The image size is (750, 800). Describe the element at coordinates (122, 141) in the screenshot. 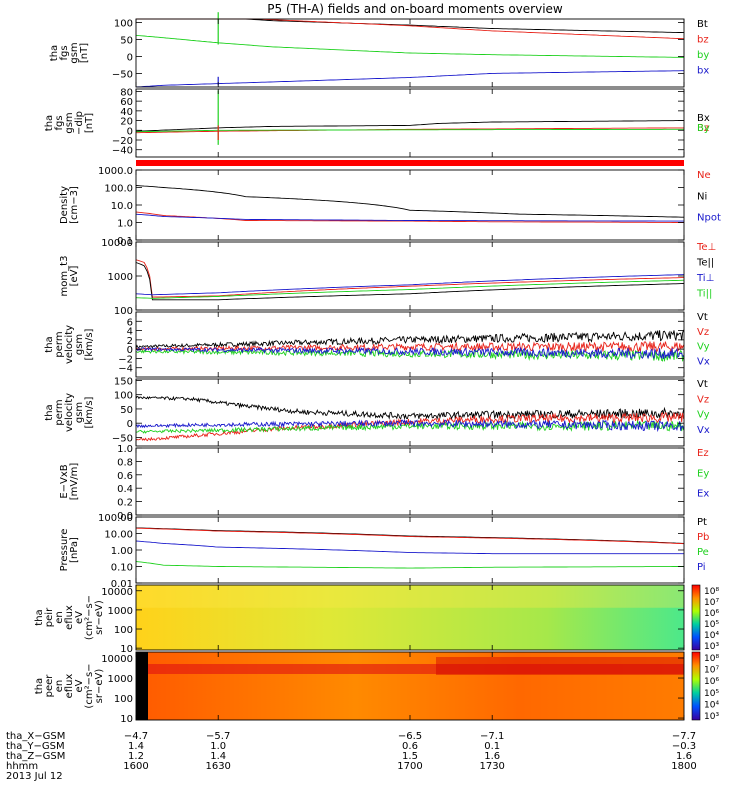

I see `y-tick-label: −20` at that location.